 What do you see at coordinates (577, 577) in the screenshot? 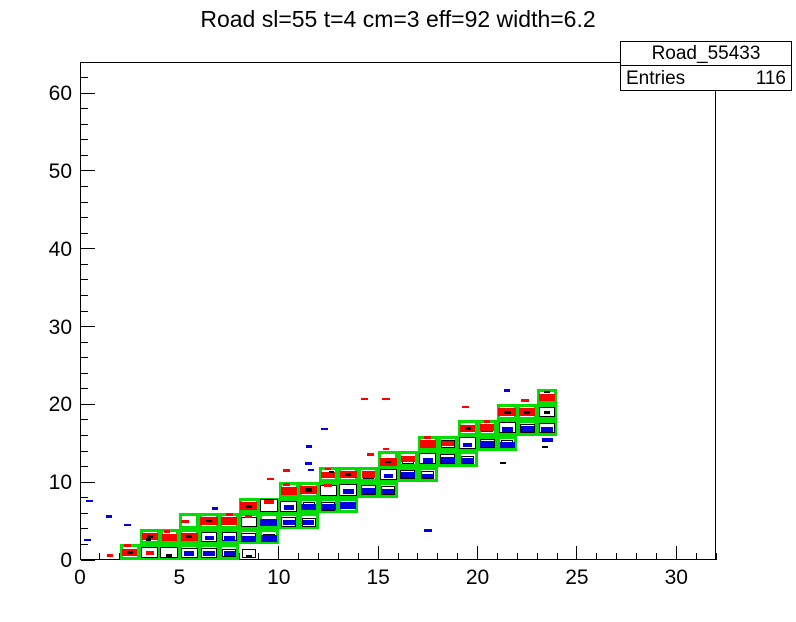
I see `x-tick-label: 25` at bounding box center [577, 577].